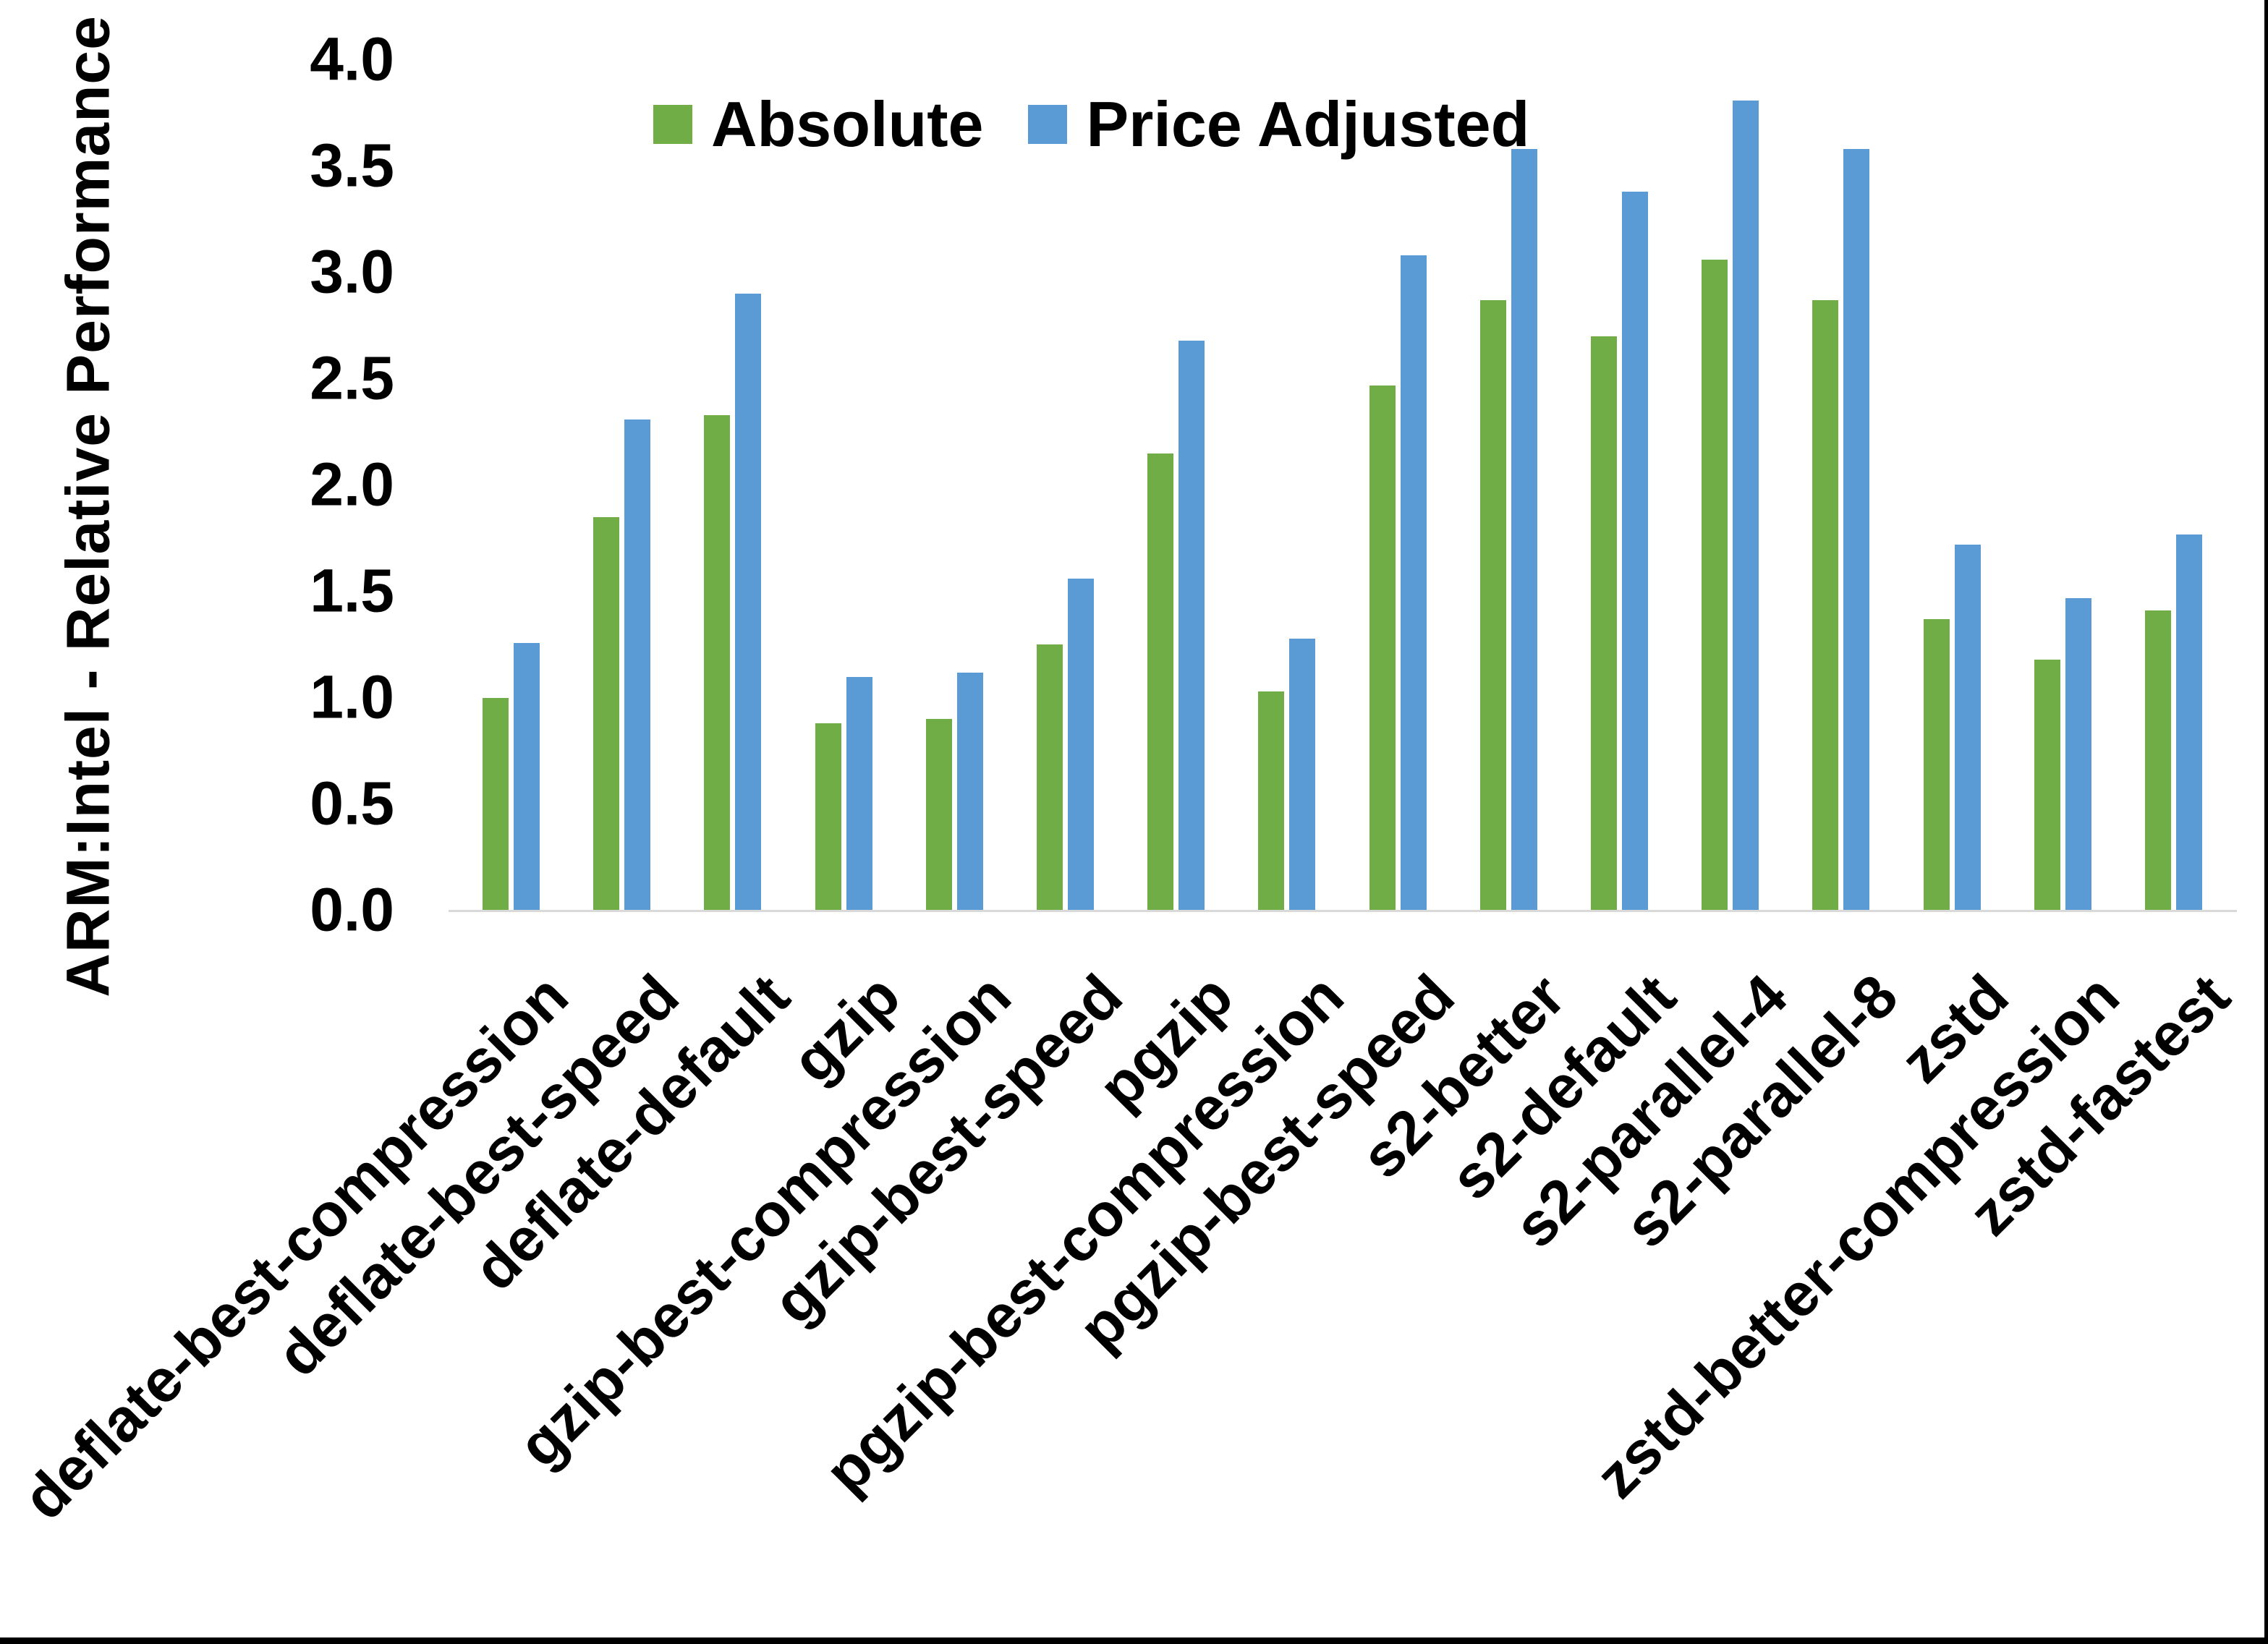  What do you see at coordinates (352, 909) in the screenshot?
I see `y-tick-label: 0.0` at bounding box center [352, 909].